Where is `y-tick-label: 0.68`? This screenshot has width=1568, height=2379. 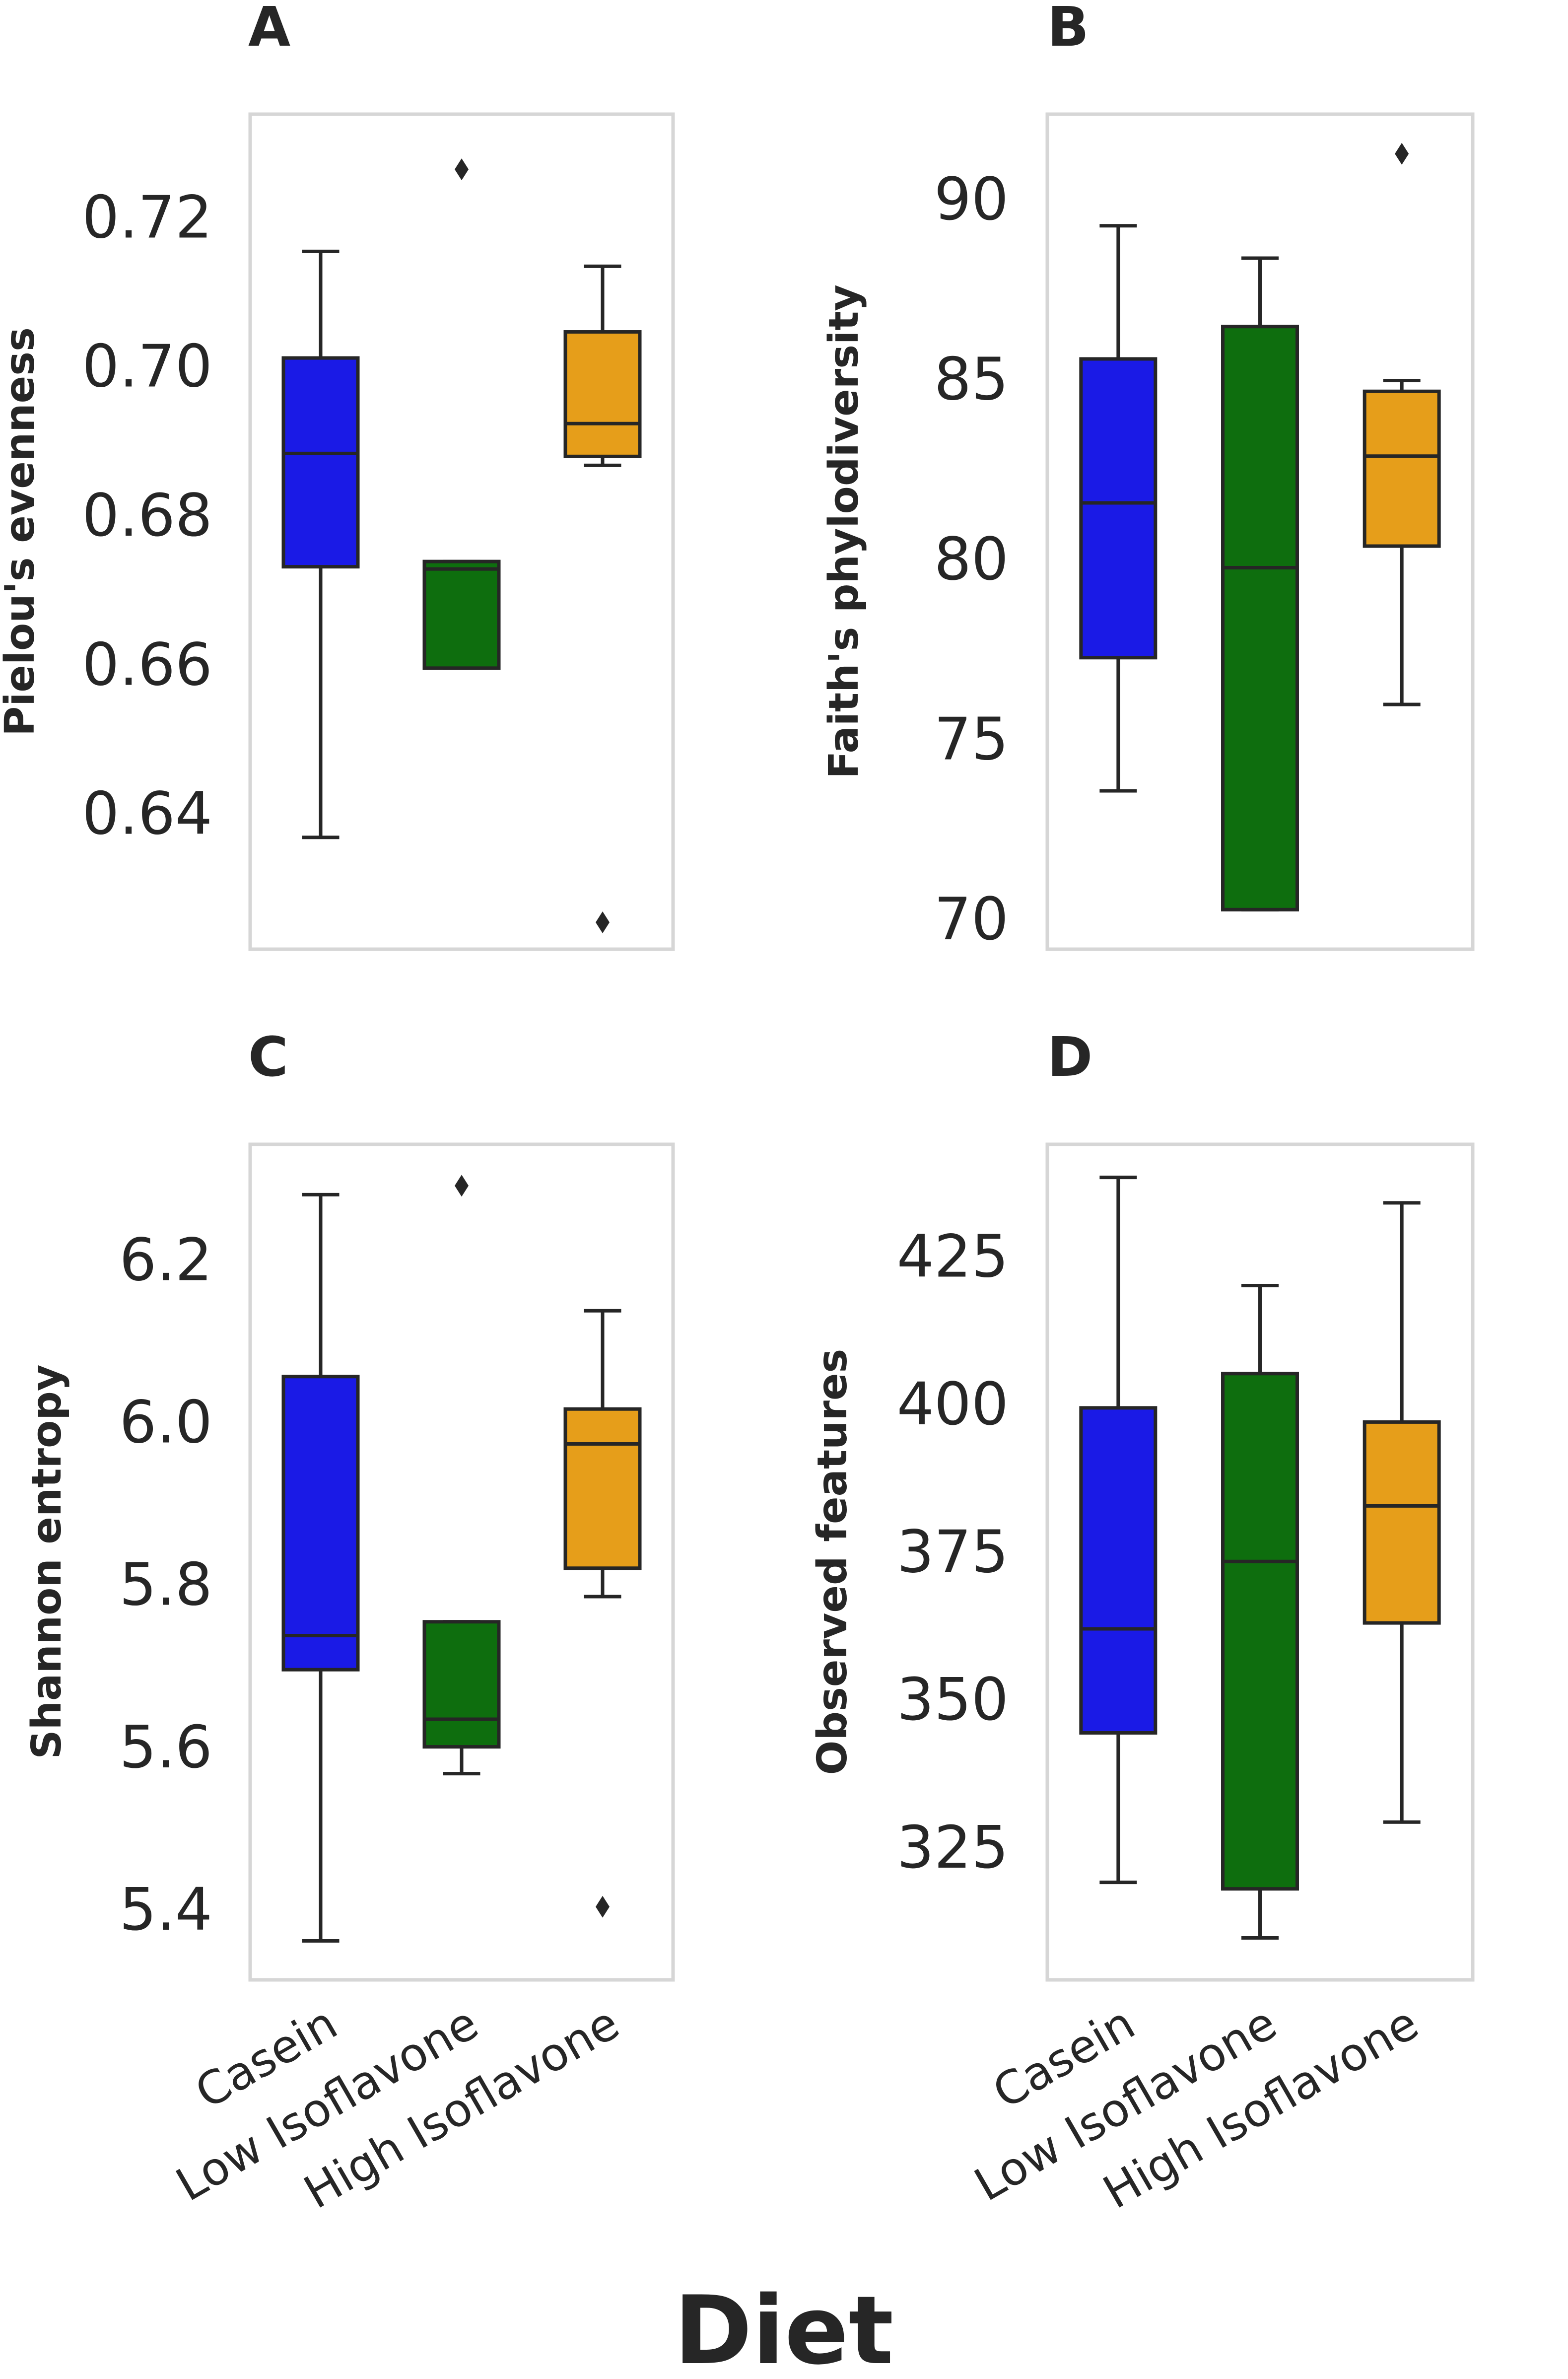
y-tick-label: 0.68 is located at coordinates (147, 515).